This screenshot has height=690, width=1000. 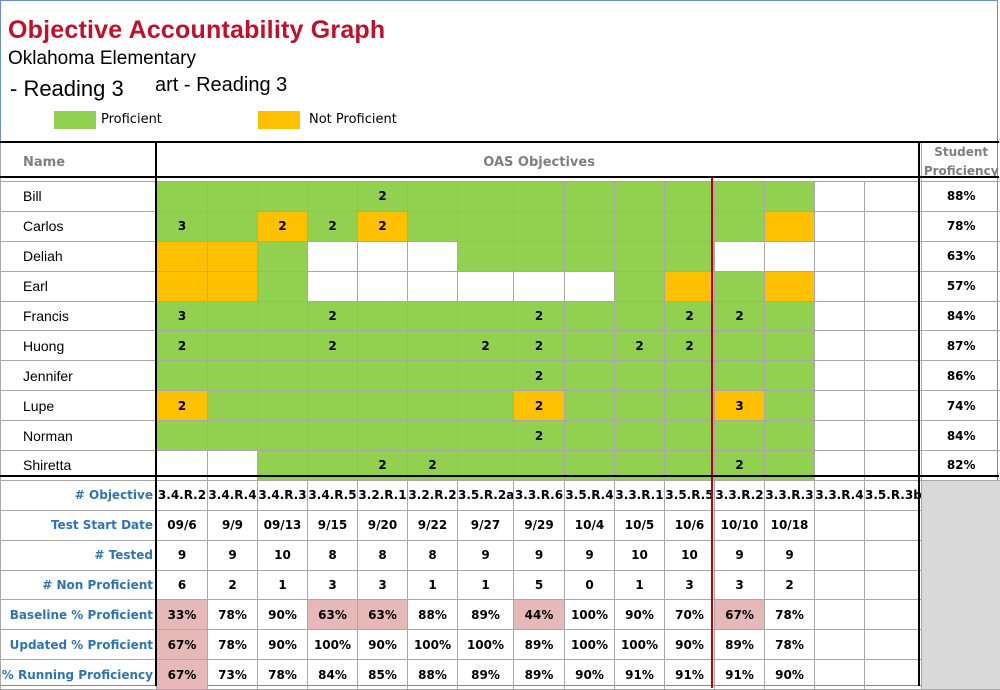 I want to click on student-name: Huong, so click(x=79, y=346).